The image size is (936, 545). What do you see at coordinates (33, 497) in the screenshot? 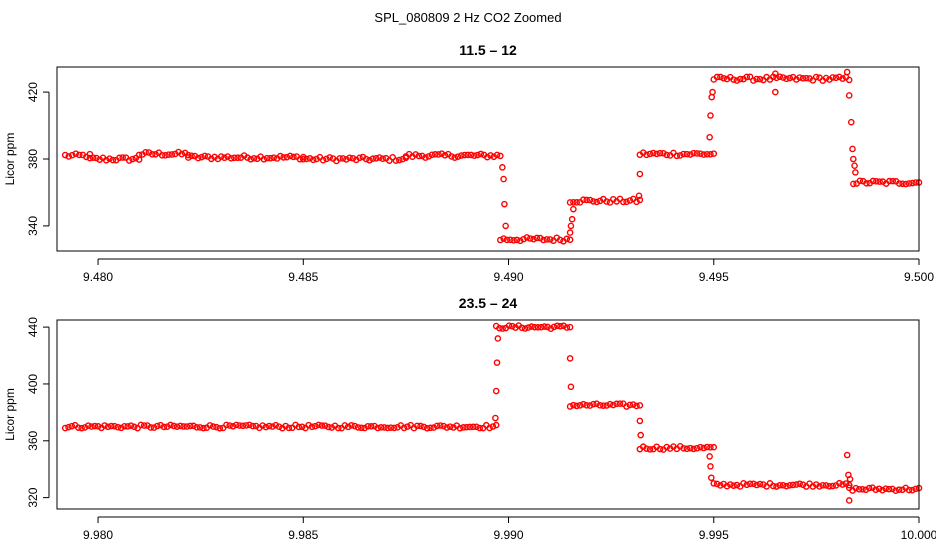
I see `y-tick-label: 320` at bounding box center [33, 497].